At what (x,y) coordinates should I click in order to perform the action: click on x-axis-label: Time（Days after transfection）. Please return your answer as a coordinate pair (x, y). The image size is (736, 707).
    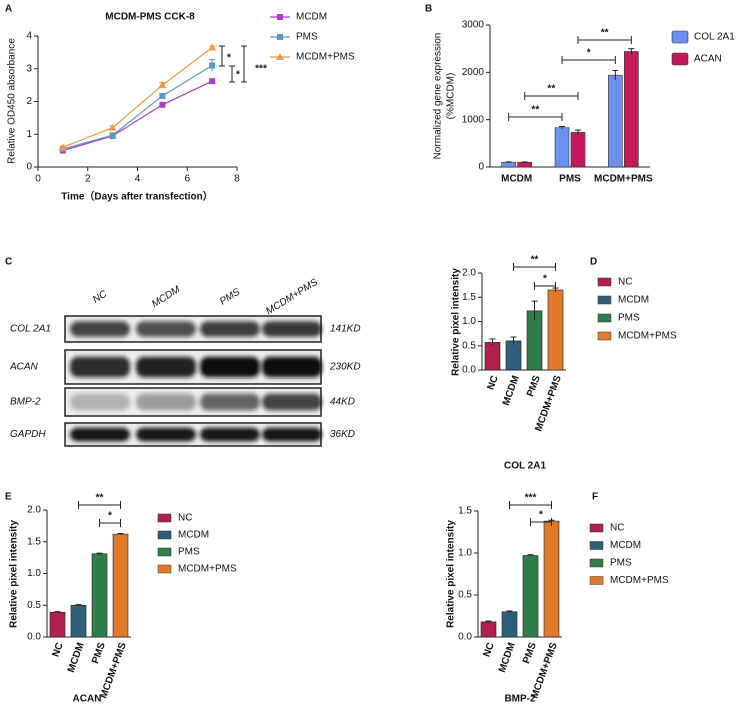
    Looking at the image, I should click on (137, 196).